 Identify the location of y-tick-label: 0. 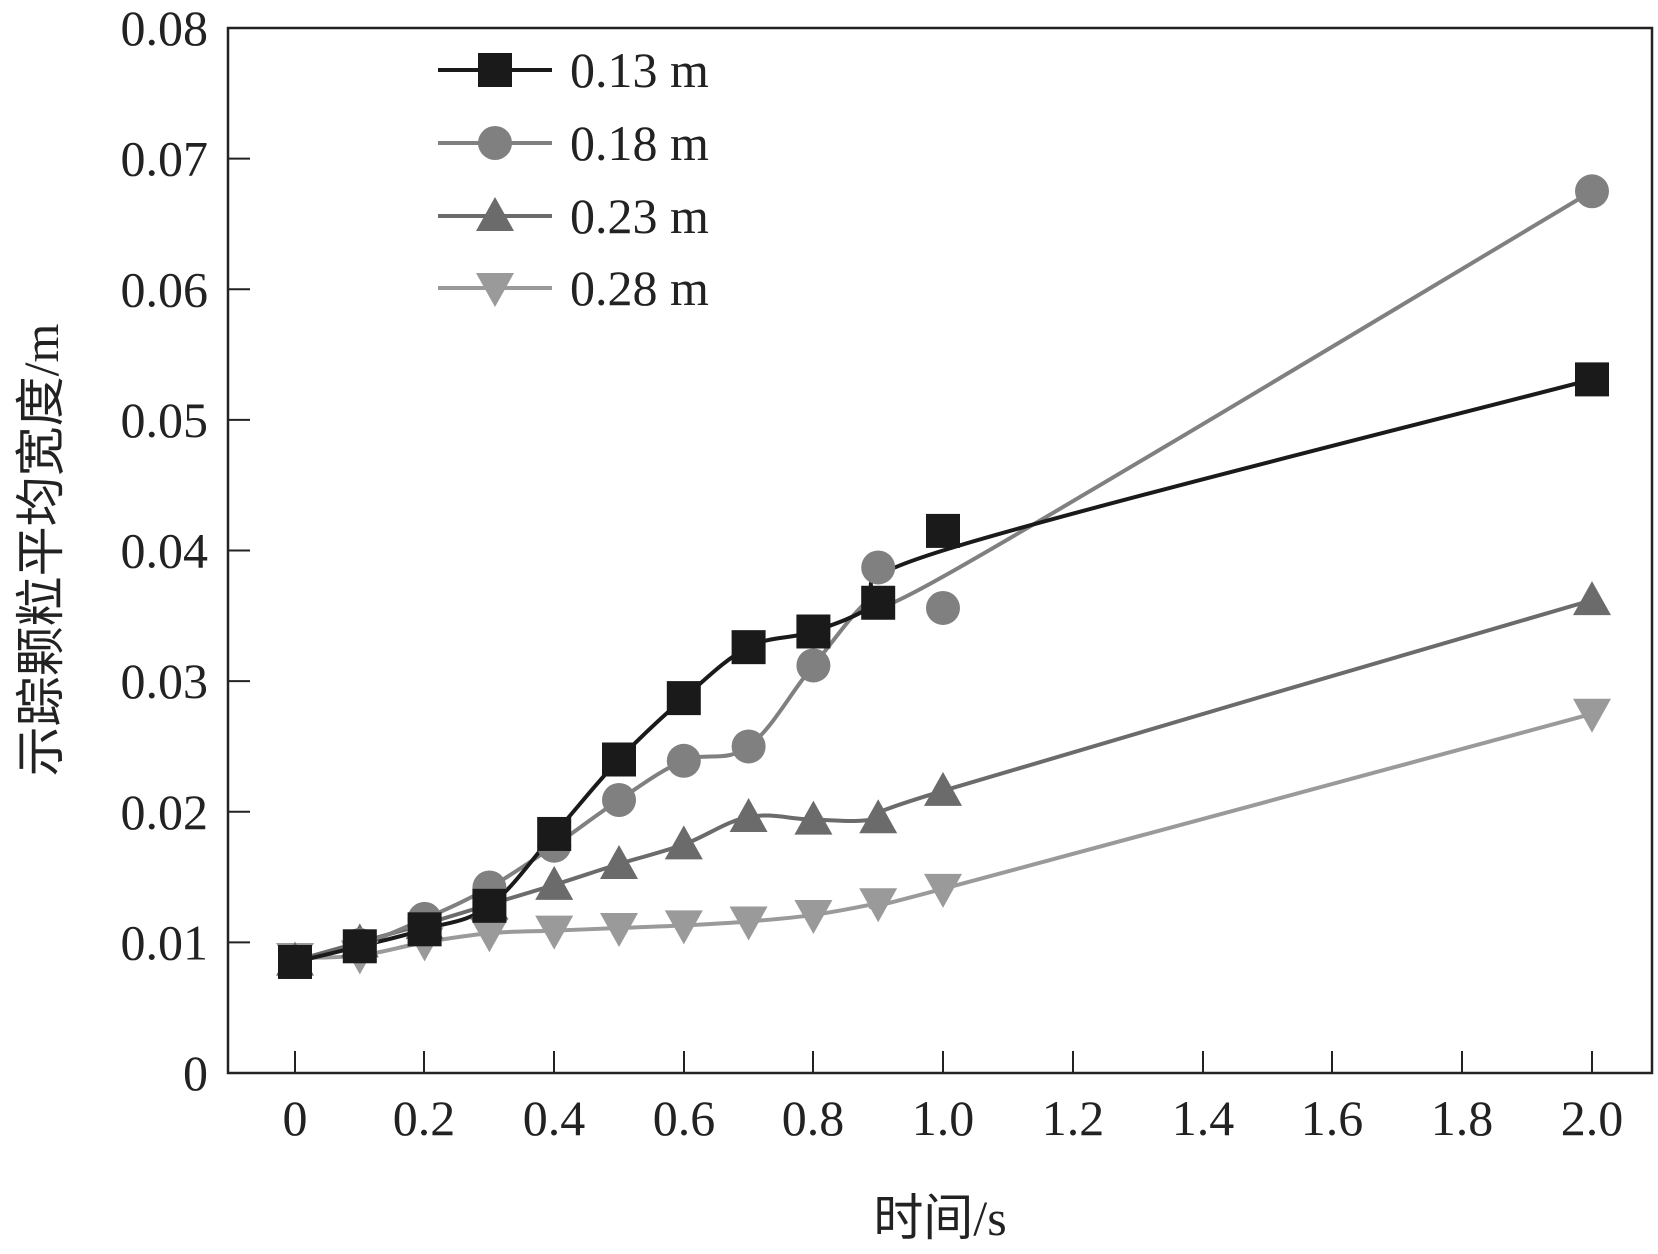
(195, 1073).